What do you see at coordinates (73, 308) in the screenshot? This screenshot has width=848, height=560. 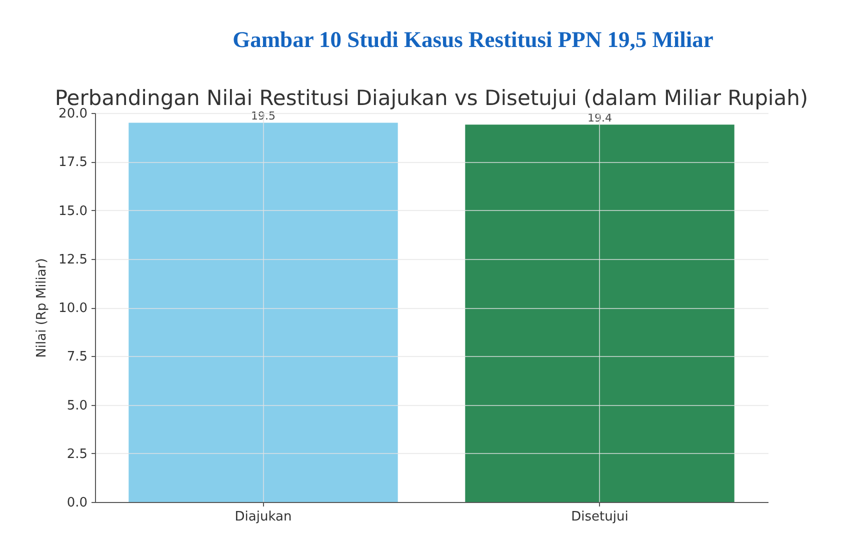 I see `y-tick-label: 10.0` at bounding box center [73, 308].